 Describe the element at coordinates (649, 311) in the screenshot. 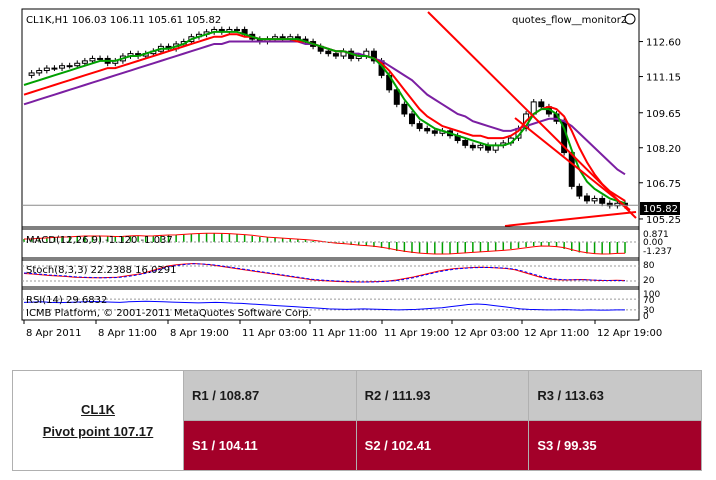

I see `sub-axis-label: 30` at that location.